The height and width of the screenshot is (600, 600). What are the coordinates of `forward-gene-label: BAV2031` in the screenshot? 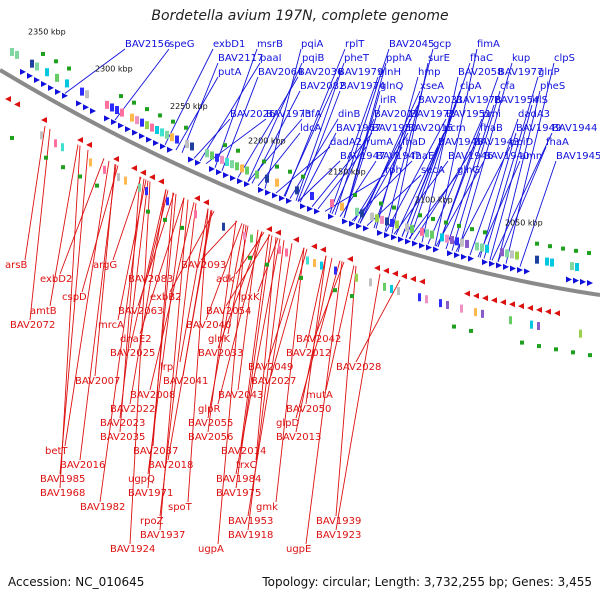 It's located at (440, 100).